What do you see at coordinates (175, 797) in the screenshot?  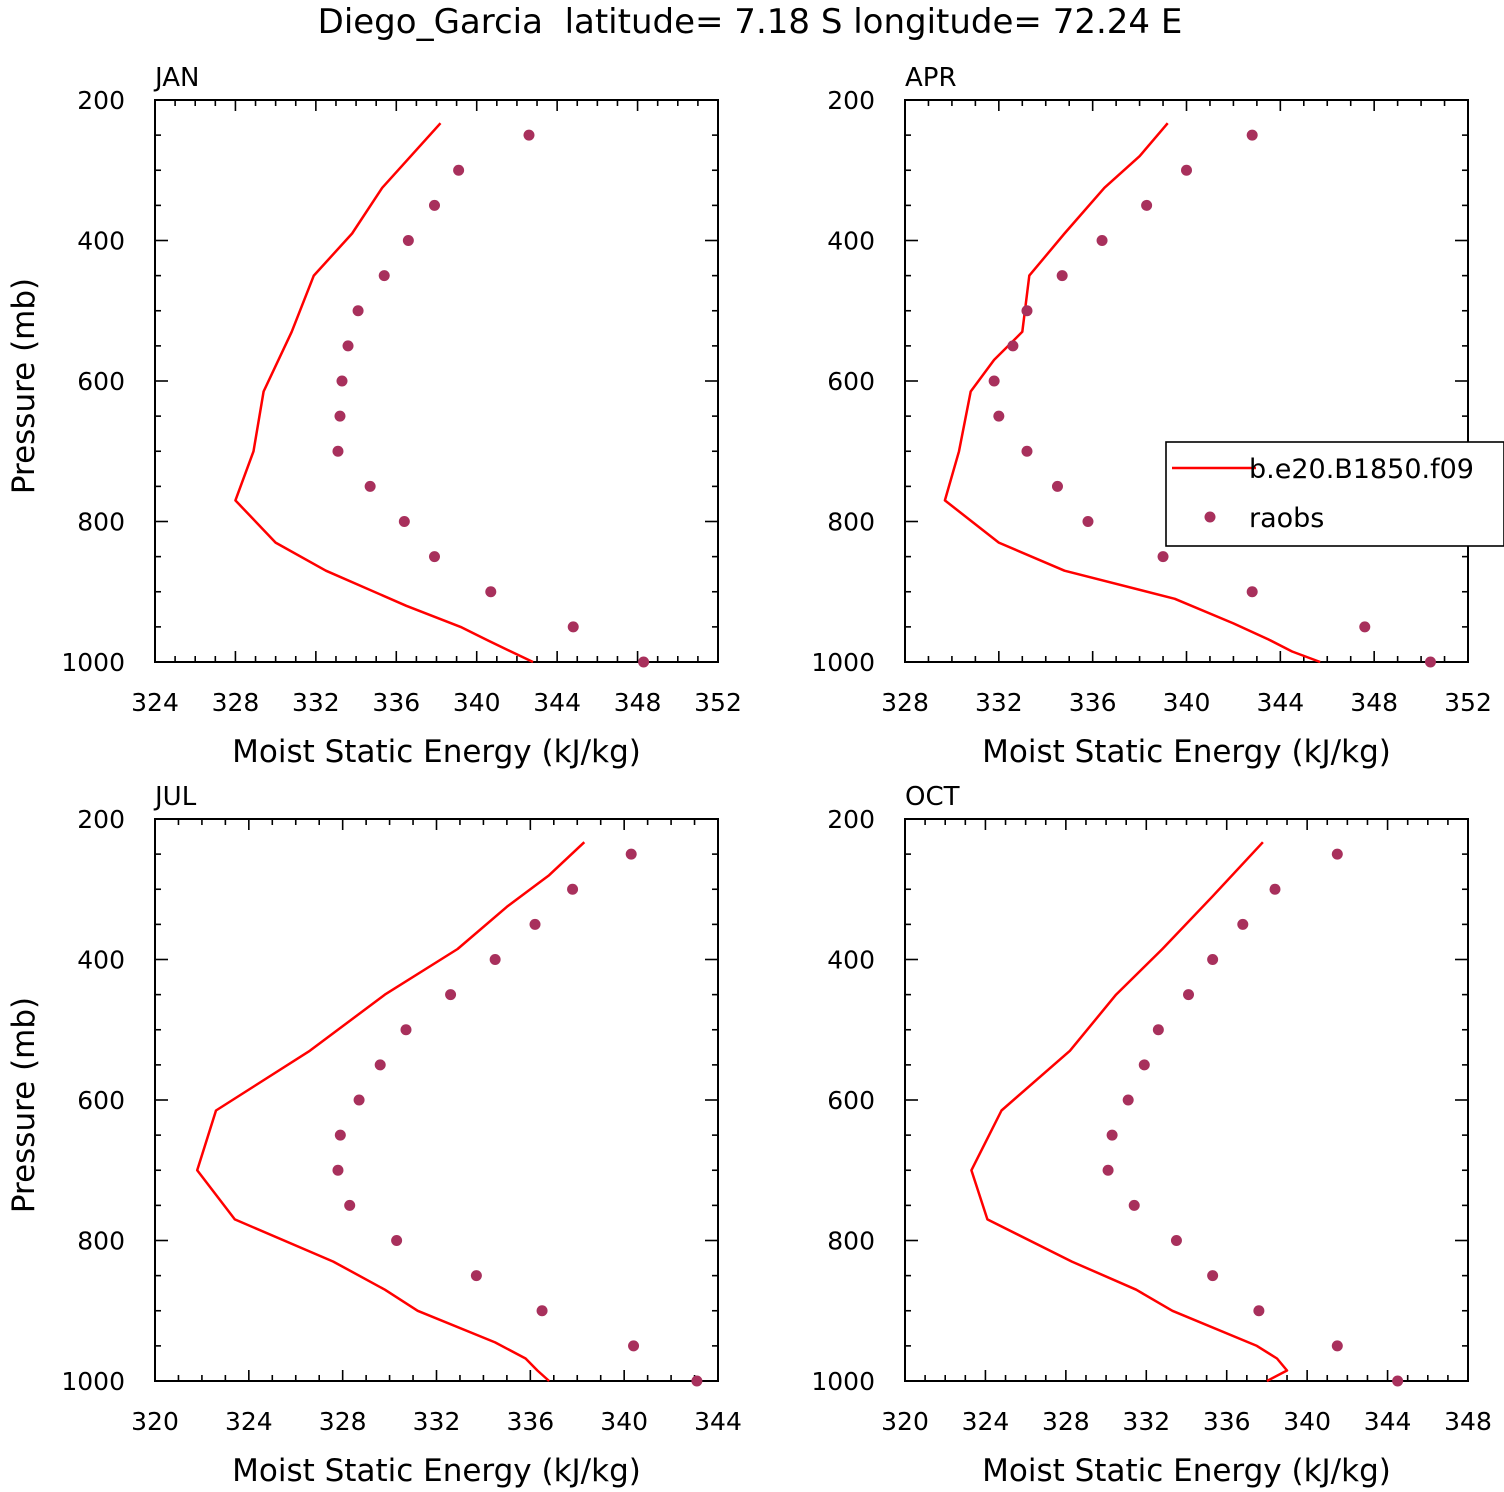 I see `panel-label: JUL` at bounding box center [175, 797].